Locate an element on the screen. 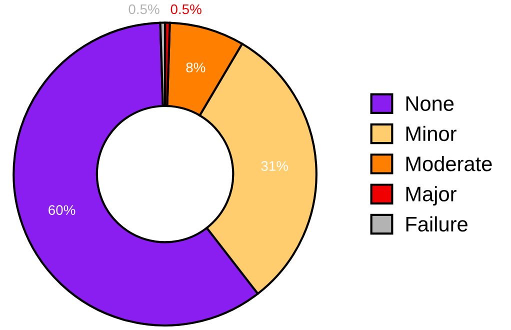 The width and height of the screenshot is (511, 330). data-label: 31% is located at coordinates (274, 166).